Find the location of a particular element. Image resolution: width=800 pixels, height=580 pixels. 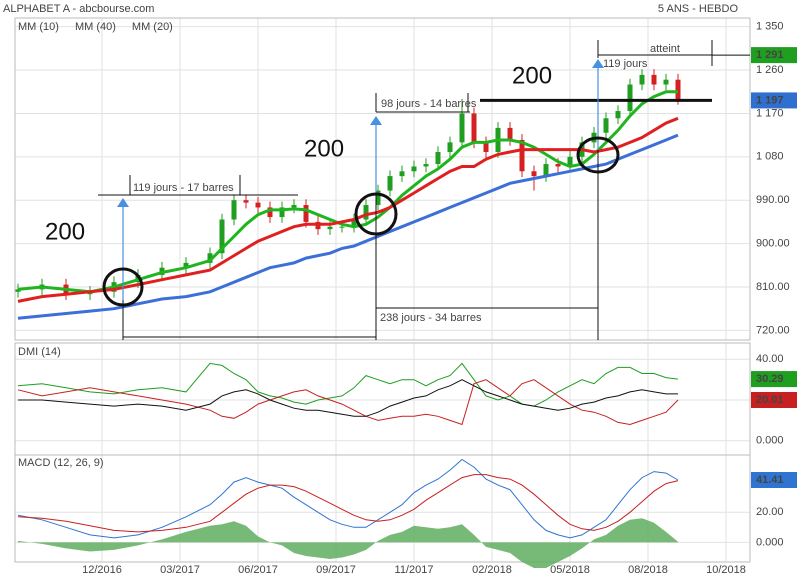

y-tick-label: 1 350 is located at coordinates (770, 27).